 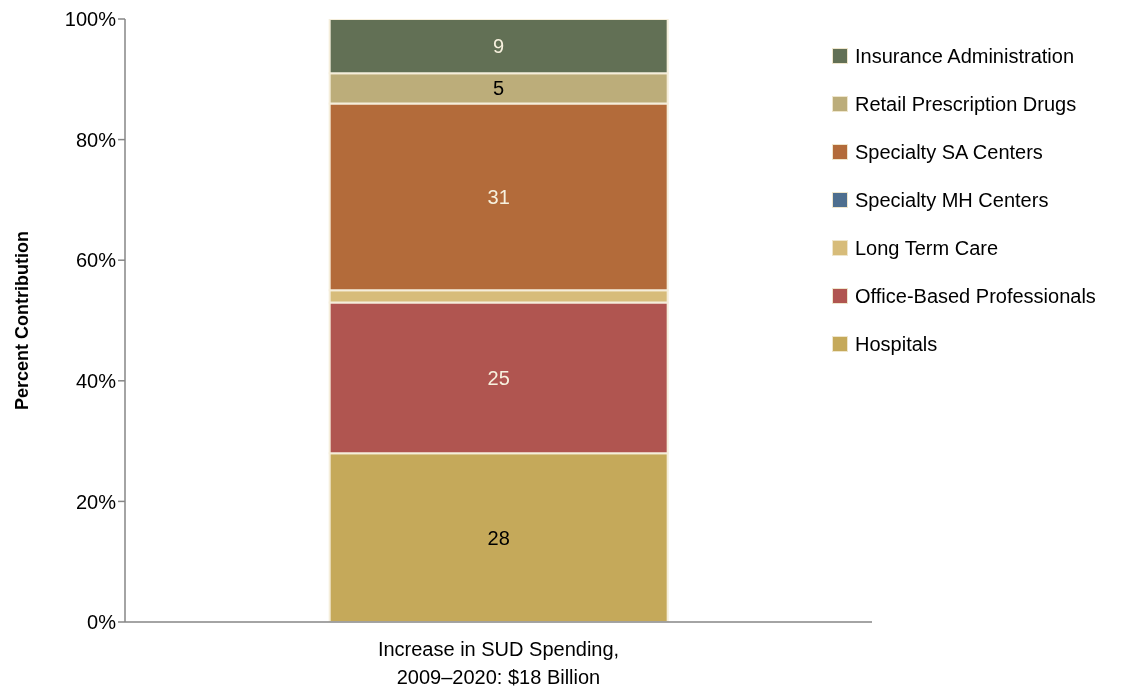 What do you see at coordinates (96, 501) in the screenshot?
I see `y-tick-label: 20%` at bounding box center [96, 501].